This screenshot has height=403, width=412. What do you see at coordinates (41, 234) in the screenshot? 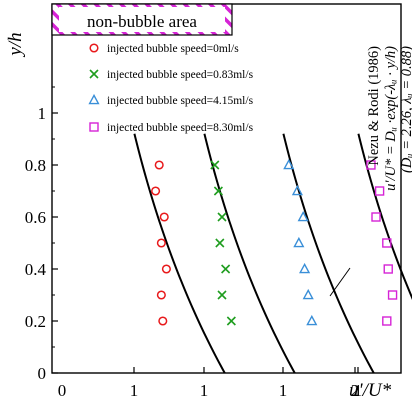
I see `y-axis: 0 0.2 0.4 0.6 0.8 1` at bounding box center [41, 234].